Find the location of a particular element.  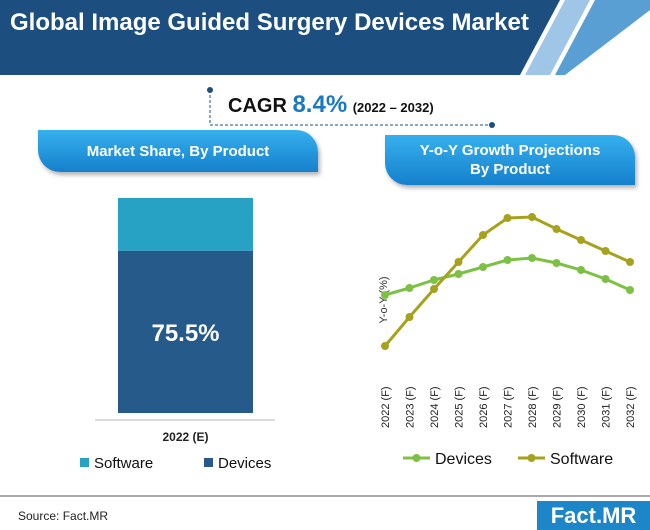

chart-title: Market Share, By Product is located at coordinates (178, 151).